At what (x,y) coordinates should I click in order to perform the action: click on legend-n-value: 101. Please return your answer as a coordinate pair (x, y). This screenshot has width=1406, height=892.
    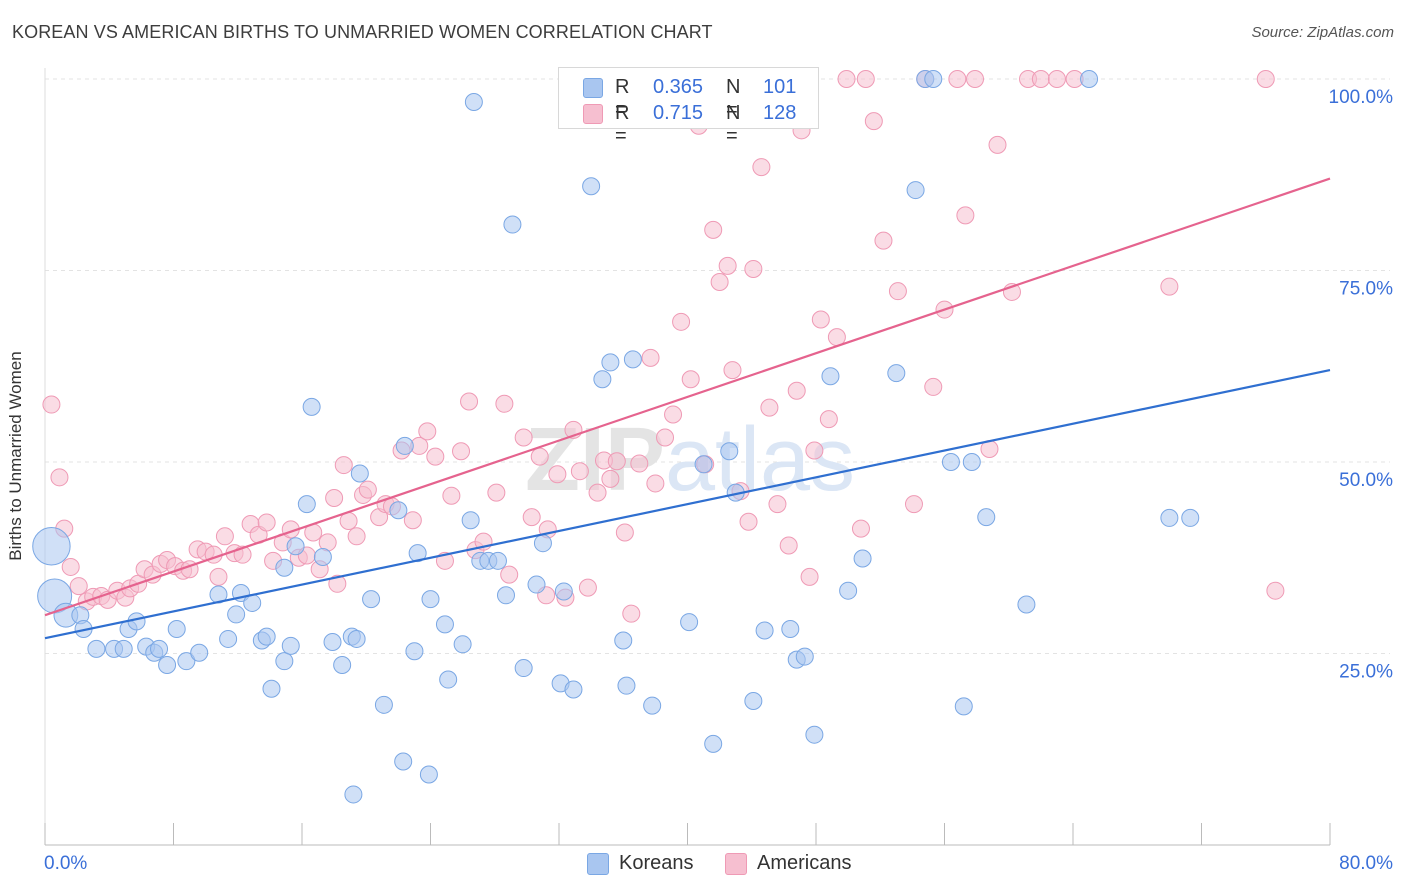
    Looking at the image, I should click on (780, 87).